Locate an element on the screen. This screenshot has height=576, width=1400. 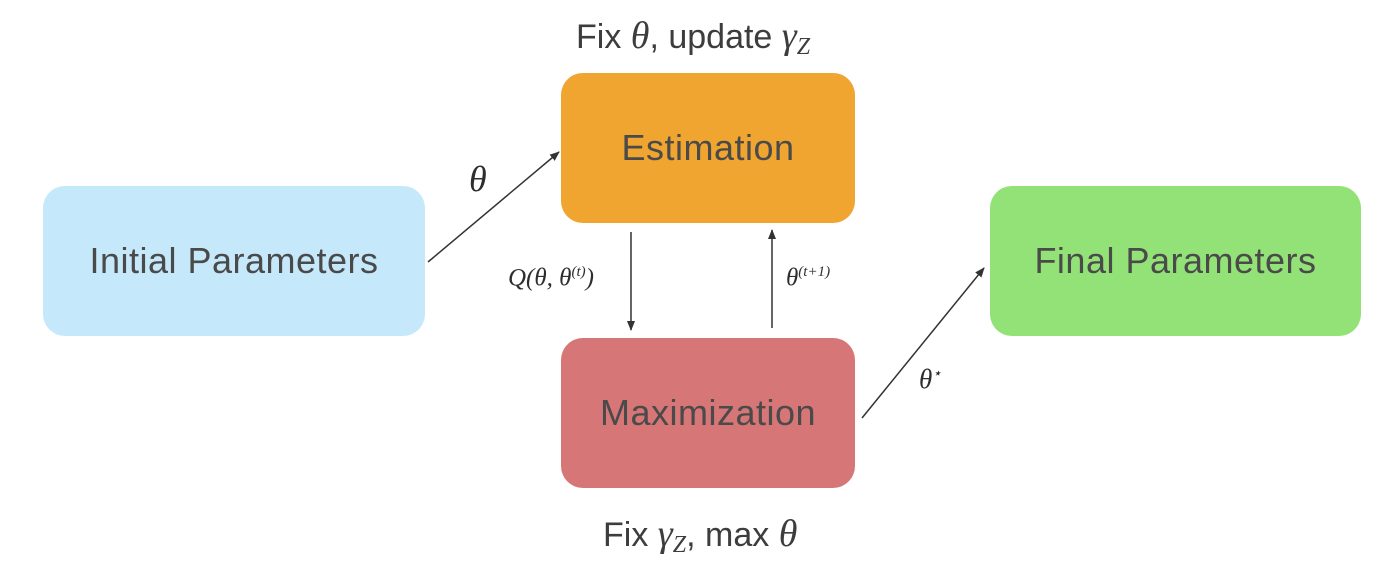
edge-label-theta-star: θ⋆ is located at coordinates (930, 379).